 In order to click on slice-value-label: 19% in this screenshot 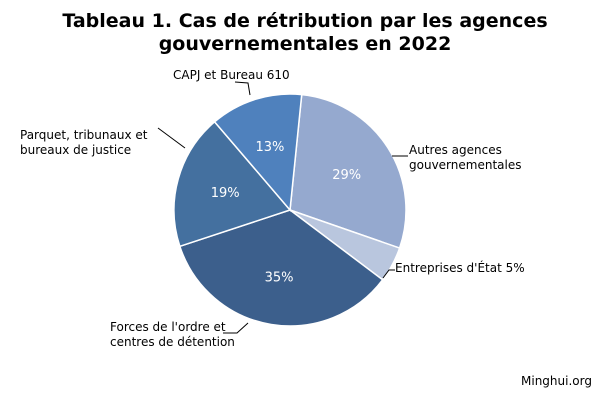, I will do `click(225, 193)`.